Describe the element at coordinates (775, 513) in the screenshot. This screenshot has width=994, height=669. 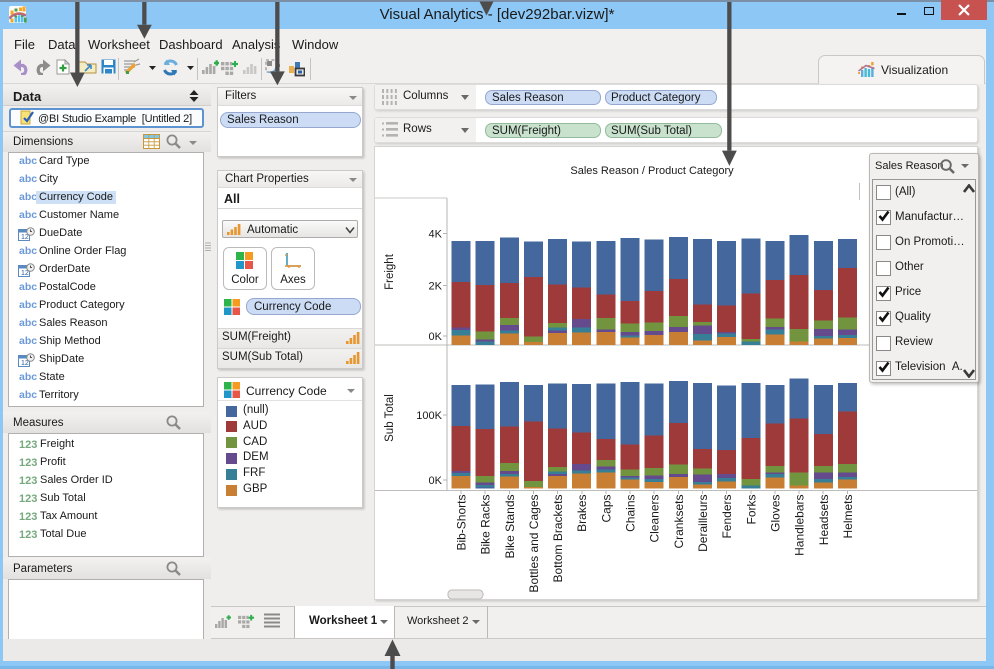
I see `svg-text: Gloves` at that location.